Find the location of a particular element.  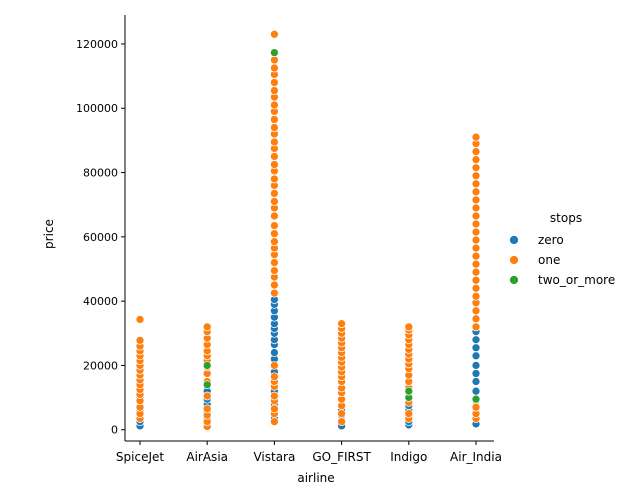

legend-entry-label: one is located at coordinates (549, 260).